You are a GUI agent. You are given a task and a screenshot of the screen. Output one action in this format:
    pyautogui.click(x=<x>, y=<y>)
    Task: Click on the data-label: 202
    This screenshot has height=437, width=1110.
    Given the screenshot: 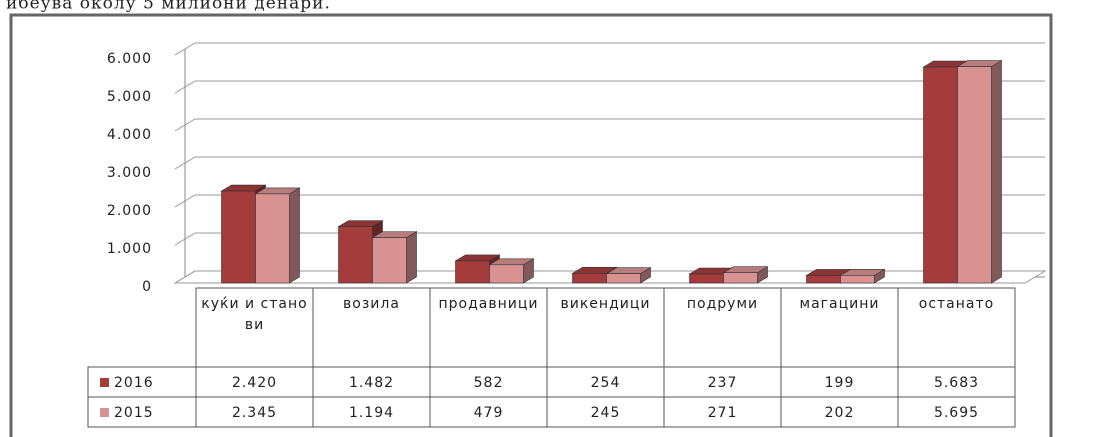 What is the action you would take?
    pyautogui.click(x=840, y=413)
    